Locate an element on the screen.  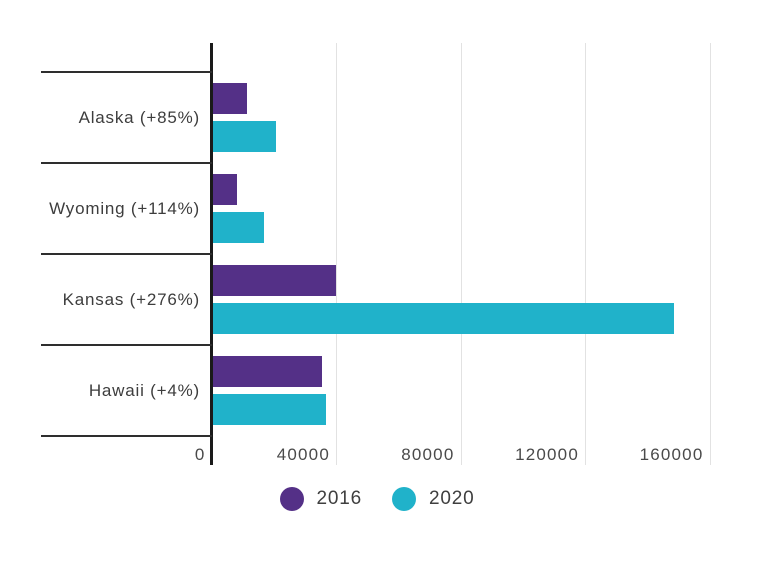
legend-dot-2016 is located at coordinates (291, 499).